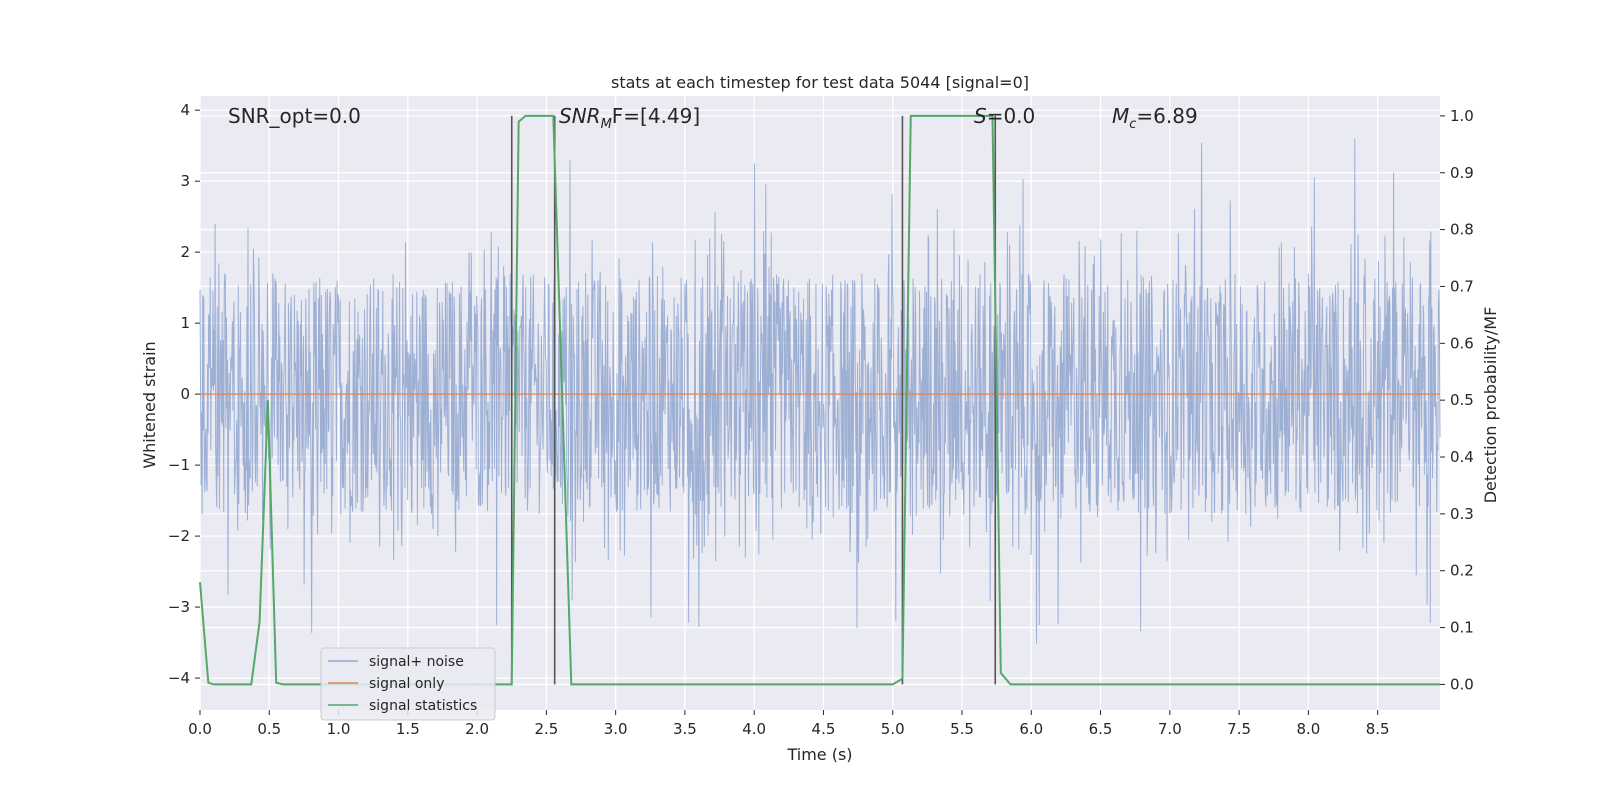  I want to click on y-right-tick-label: 0.5, so click(1462, 400).